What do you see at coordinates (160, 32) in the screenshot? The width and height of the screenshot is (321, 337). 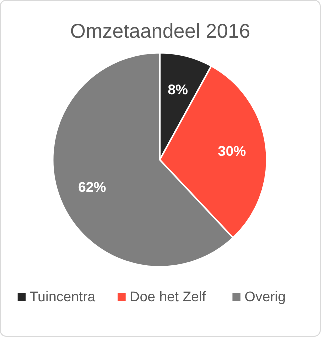 I see `chart-title: Omzetaandeel 2016` at bounding box center [160, 32].